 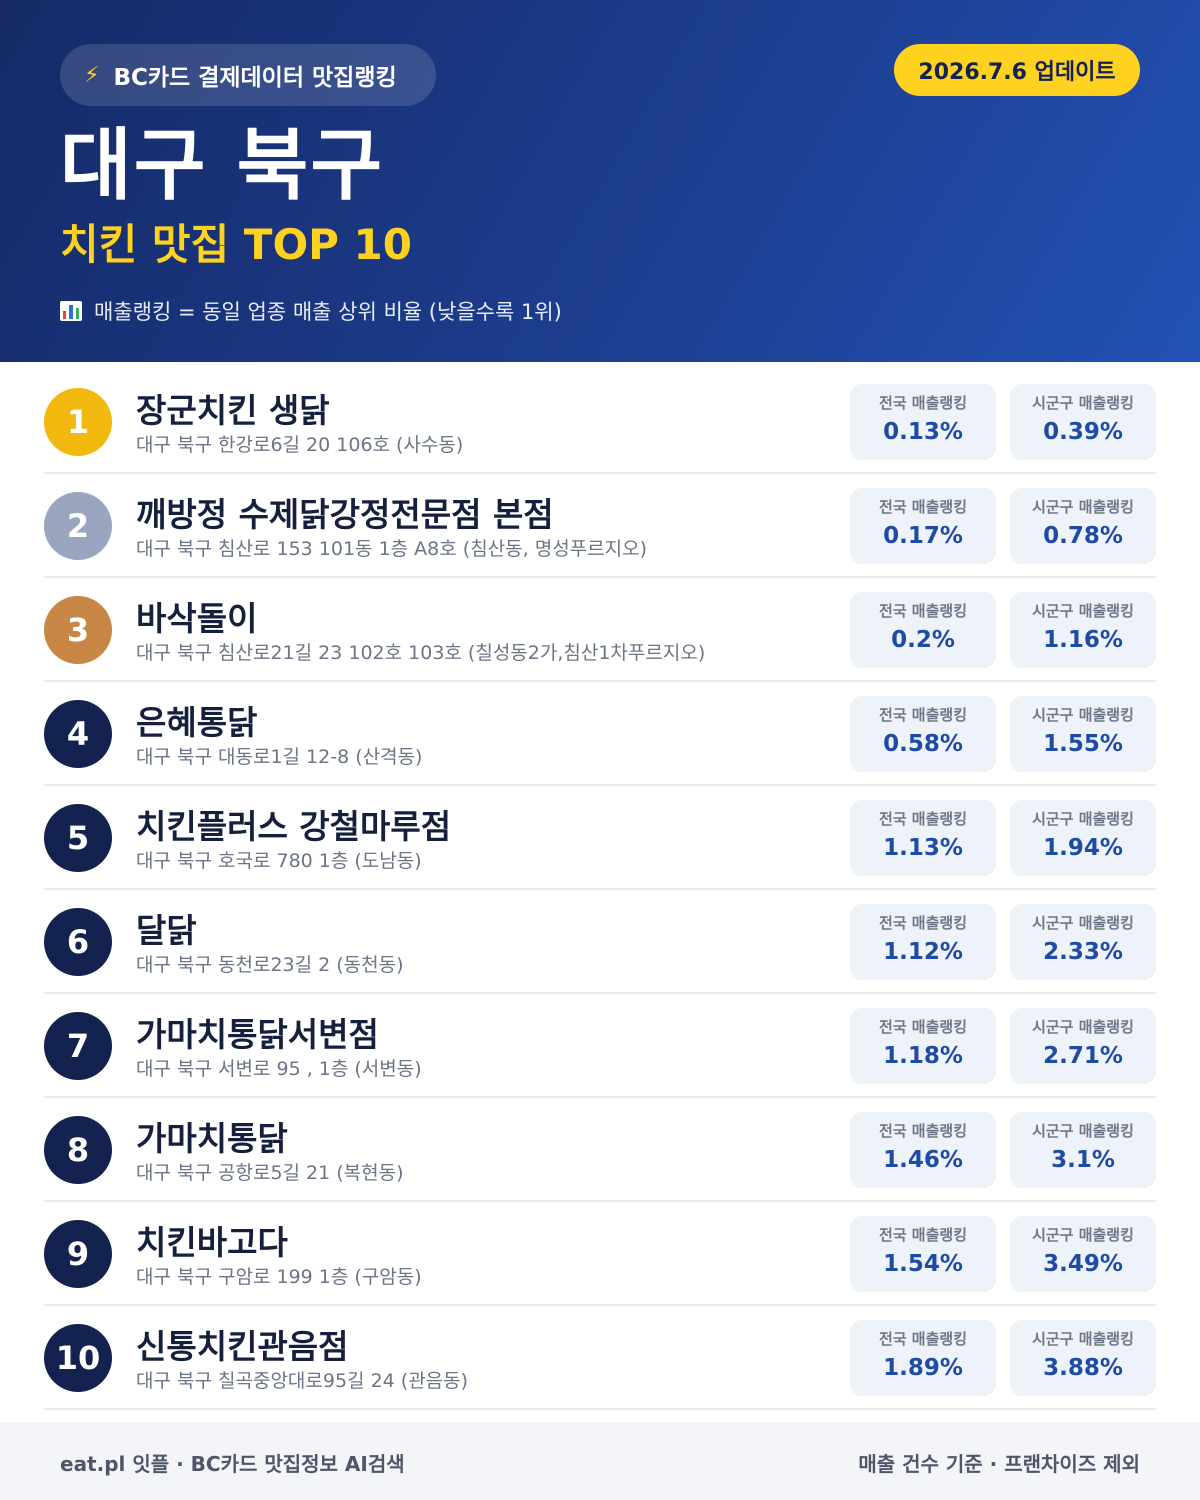 I want to click on local-rank-value: 3.49%, so click(x=1083, y=1264).